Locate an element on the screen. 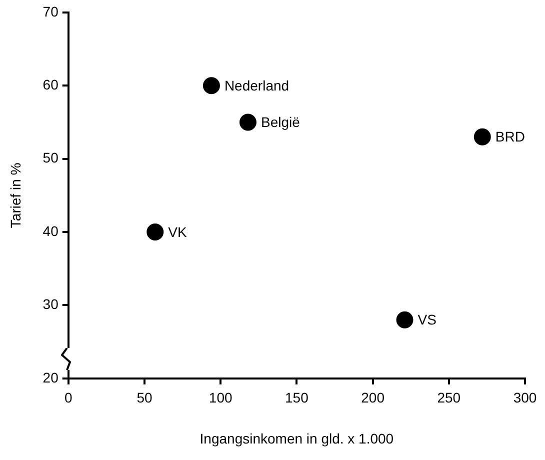 The image size is (545, 460). x-tick-label: 0 is located at coordinates (68, 398).